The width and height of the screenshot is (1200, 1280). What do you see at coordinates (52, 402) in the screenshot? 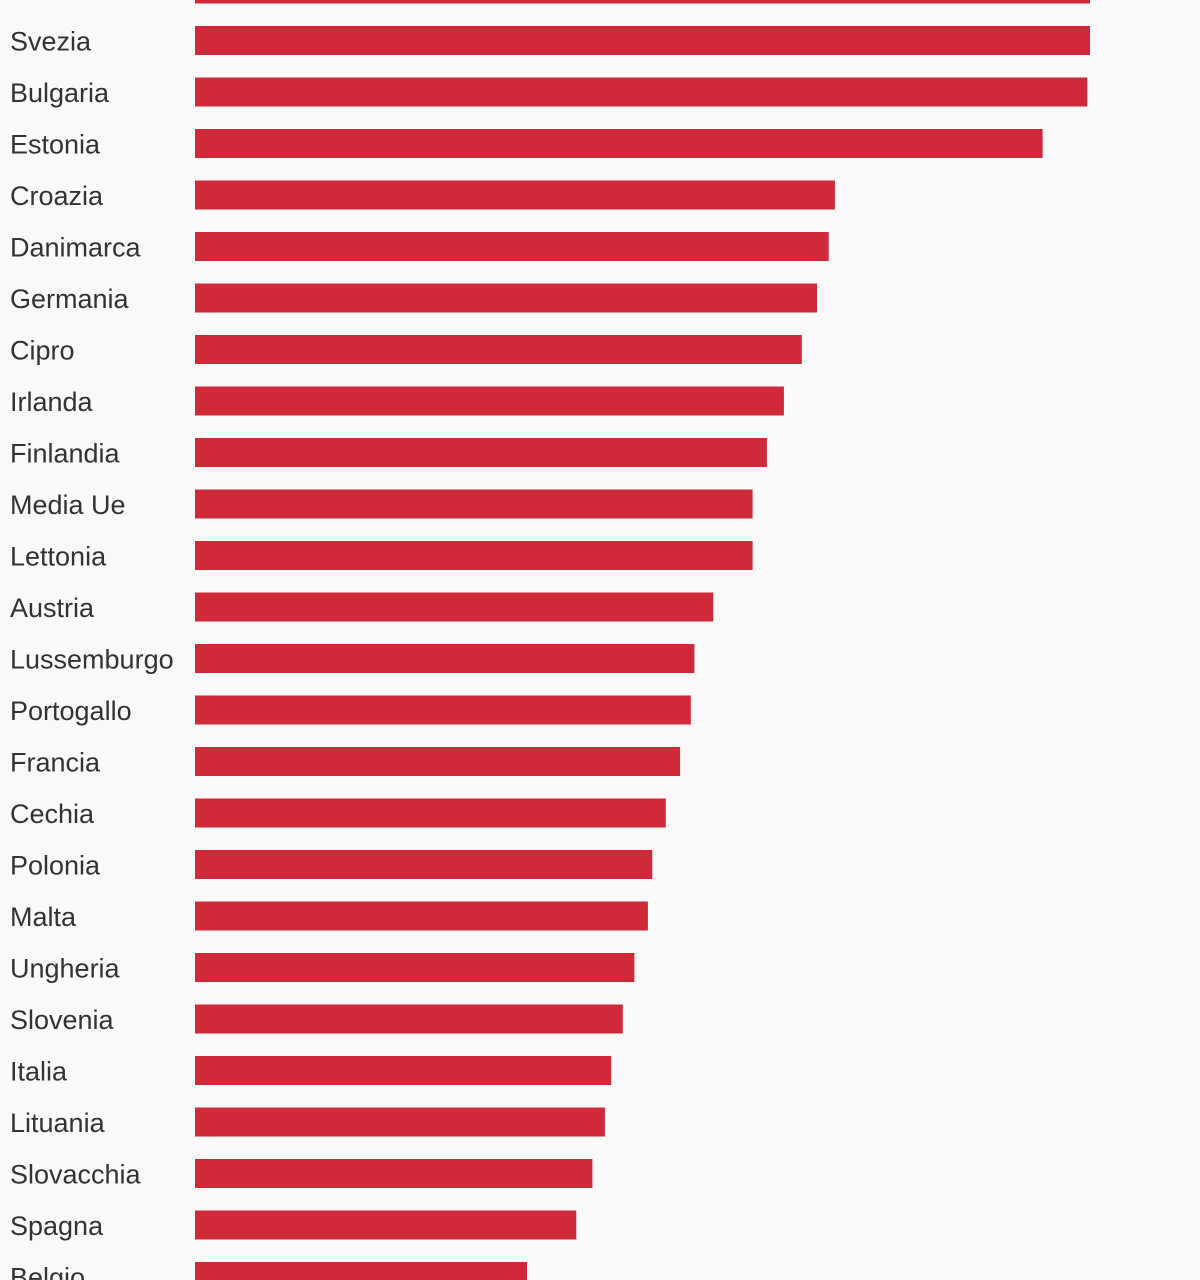
I see `category-label: Irlanda` at bounding box center [52, 402].